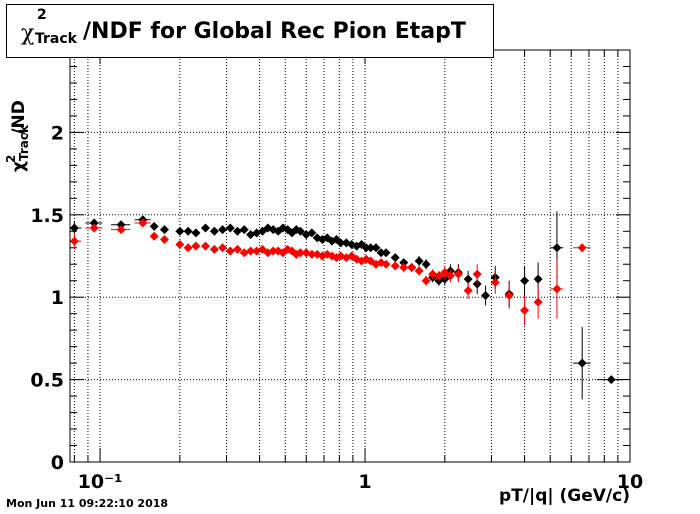 Image resolution: width=700 pixels, height=514 pixels. Describe the element at coordinates (630, 482) in the screenshot. I see `x-tick-label: 10` at that location.